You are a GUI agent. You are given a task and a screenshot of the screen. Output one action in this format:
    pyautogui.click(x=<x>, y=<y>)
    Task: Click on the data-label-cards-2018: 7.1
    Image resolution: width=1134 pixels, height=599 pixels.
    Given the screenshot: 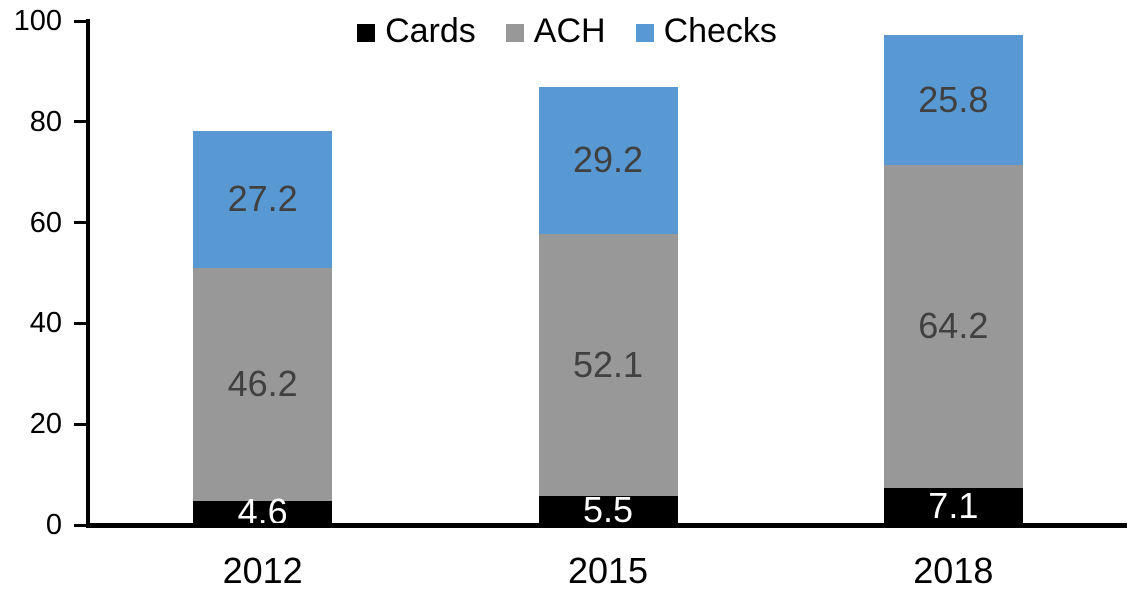 What is the action you would take?
    pyautogui.click(x=953, y=506)
    